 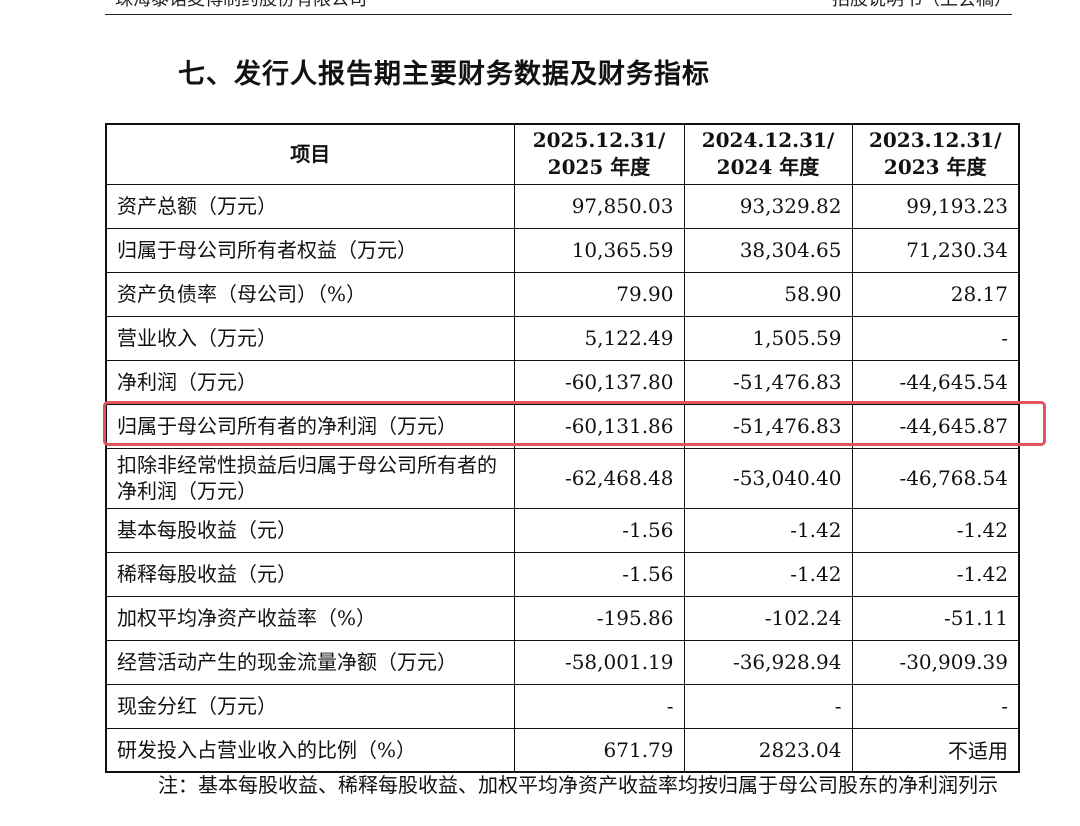 I want to click on table-row: 净利润（万元） -60,137.80 -51,476.83 -44,645.54, so click(x=562, y=382).